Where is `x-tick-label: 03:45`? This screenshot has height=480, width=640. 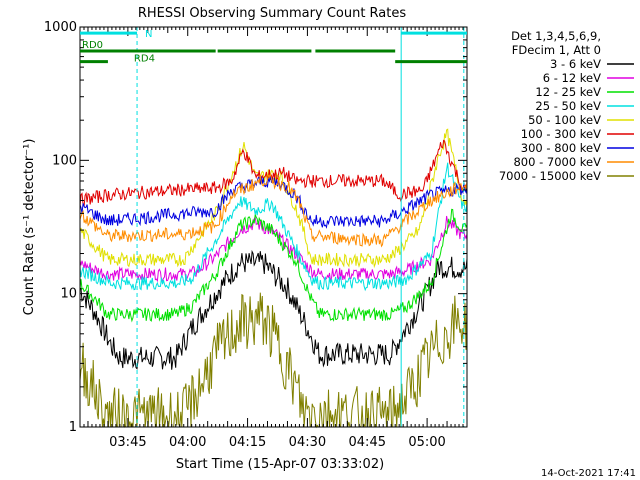 x-tick-label: 03:45 is located at coordinates (127, 442).